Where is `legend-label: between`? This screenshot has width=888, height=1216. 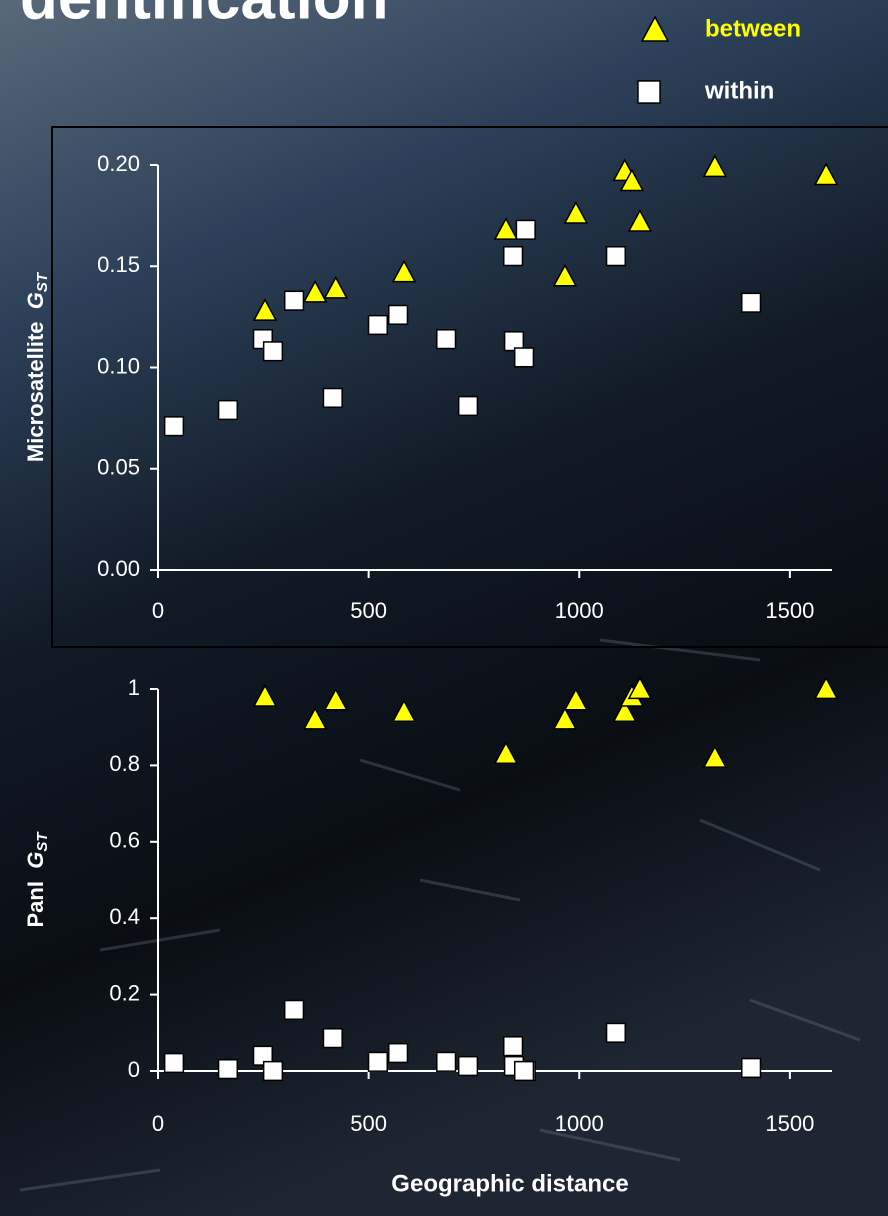
legend-label: between is located at coordinates (753, 28).